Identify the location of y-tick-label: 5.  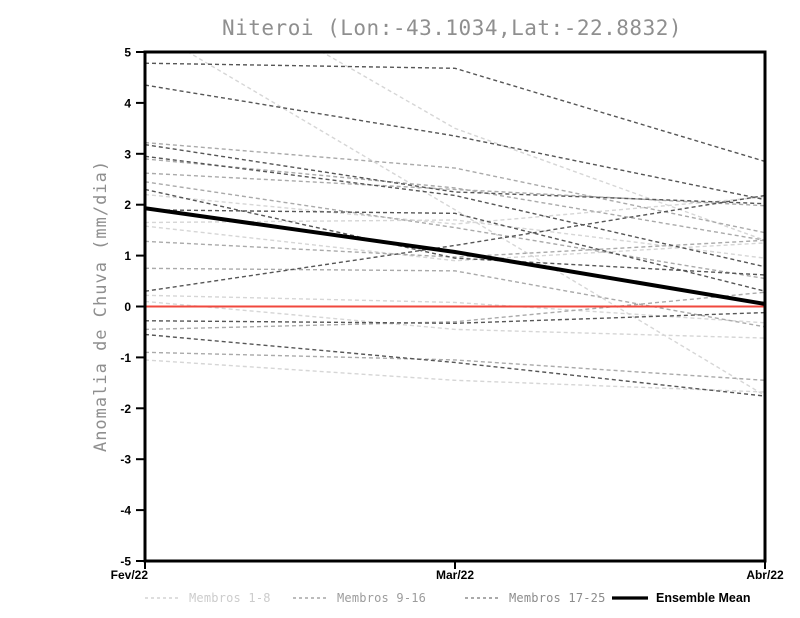
(127, 53).